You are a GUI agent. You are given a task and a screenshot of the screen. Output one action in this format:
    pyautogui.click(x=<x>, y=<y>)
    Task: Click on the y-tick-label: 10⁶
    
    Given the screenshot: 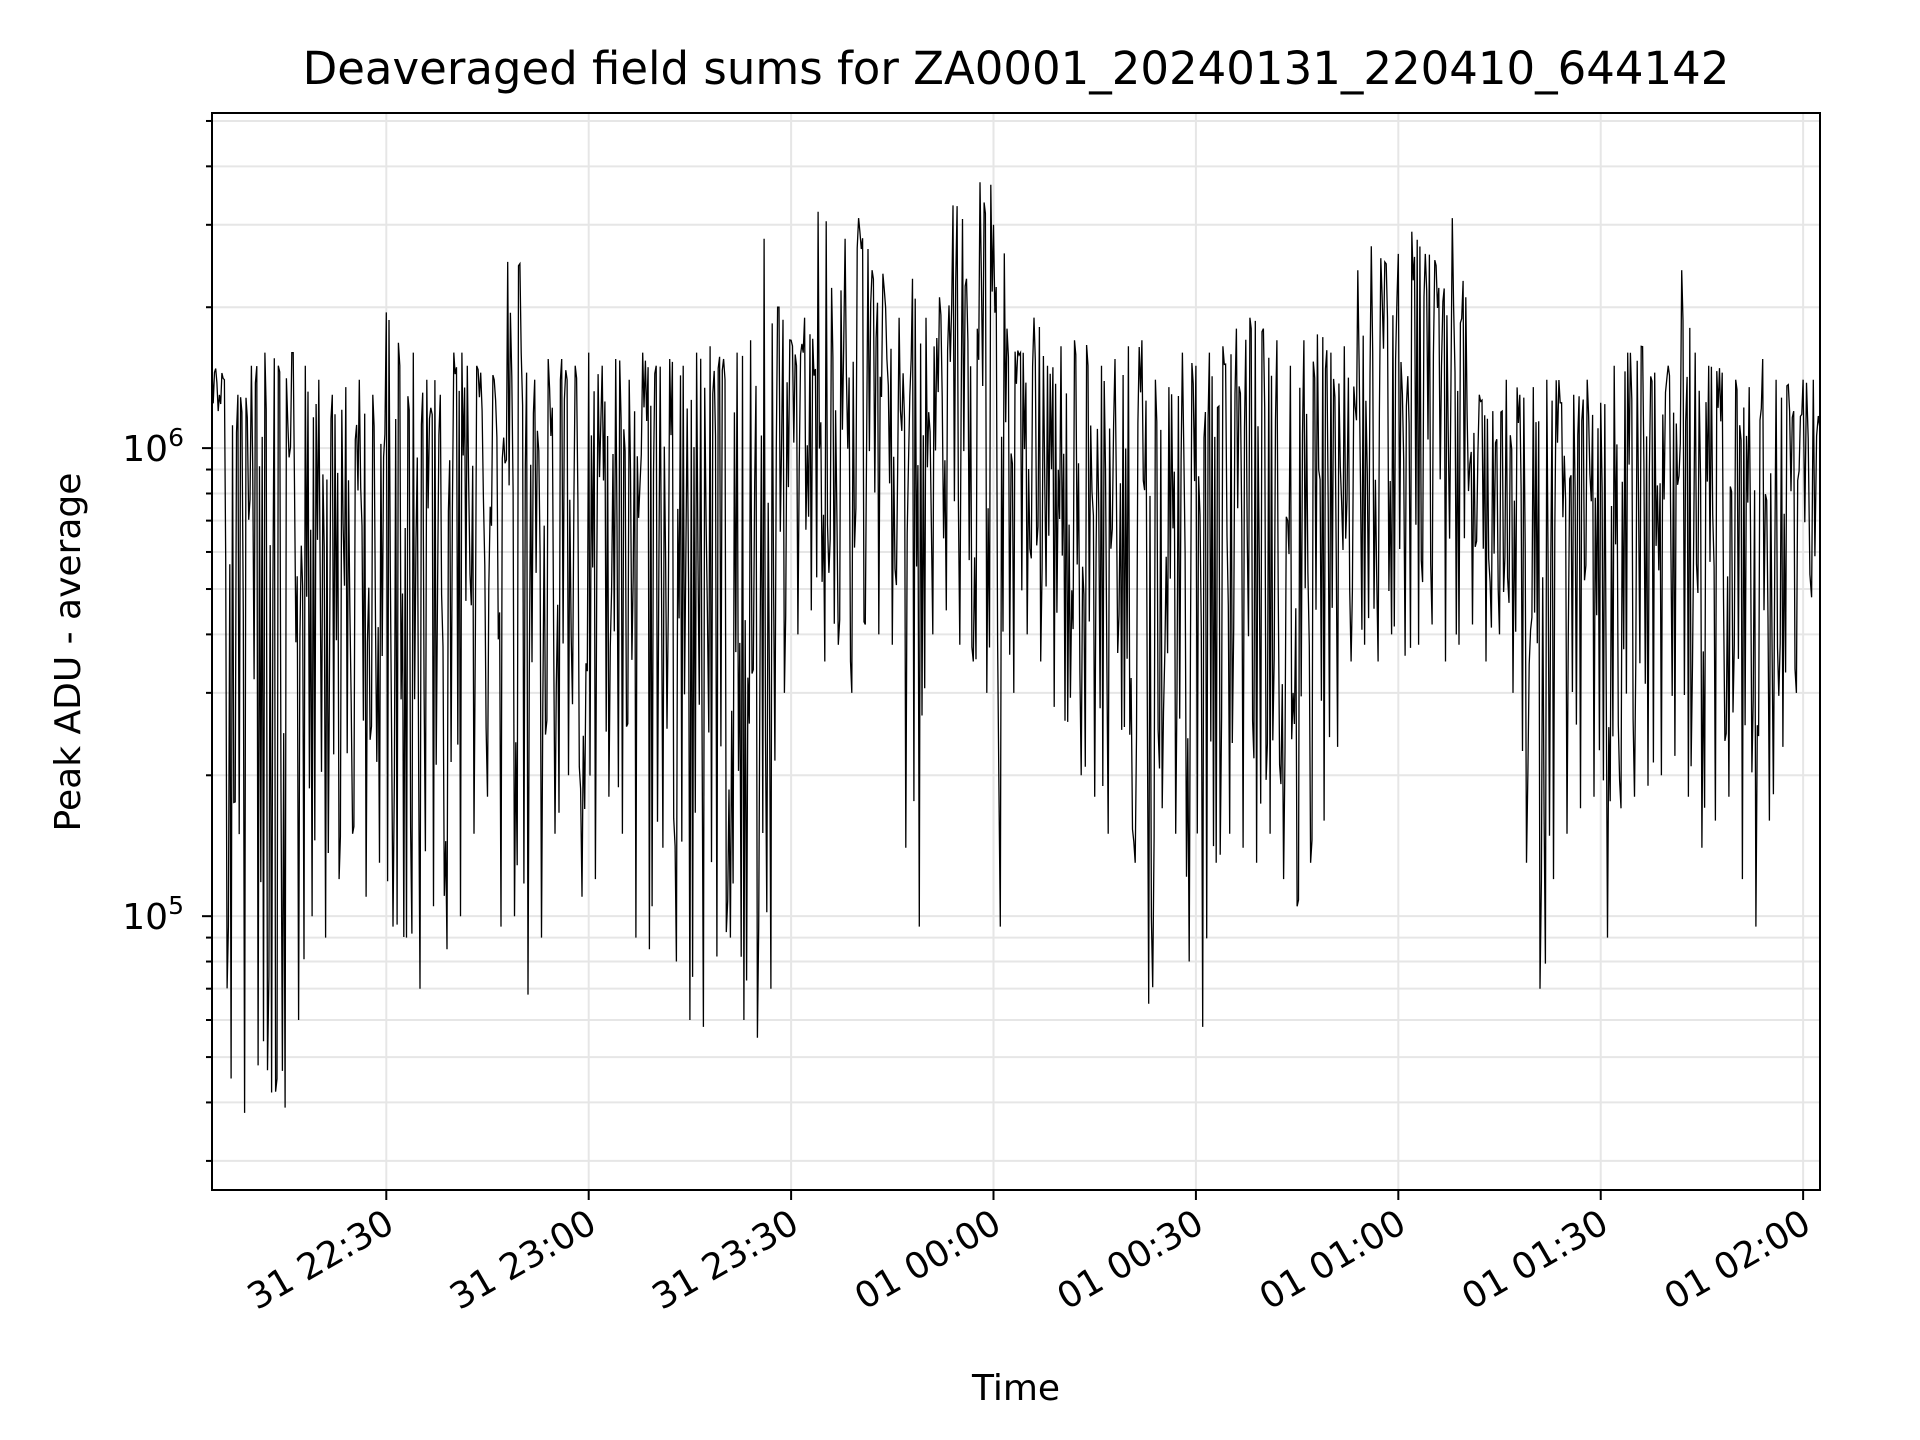 What is the action you would take?
    pyautogui.click(x=153, y=446)
    